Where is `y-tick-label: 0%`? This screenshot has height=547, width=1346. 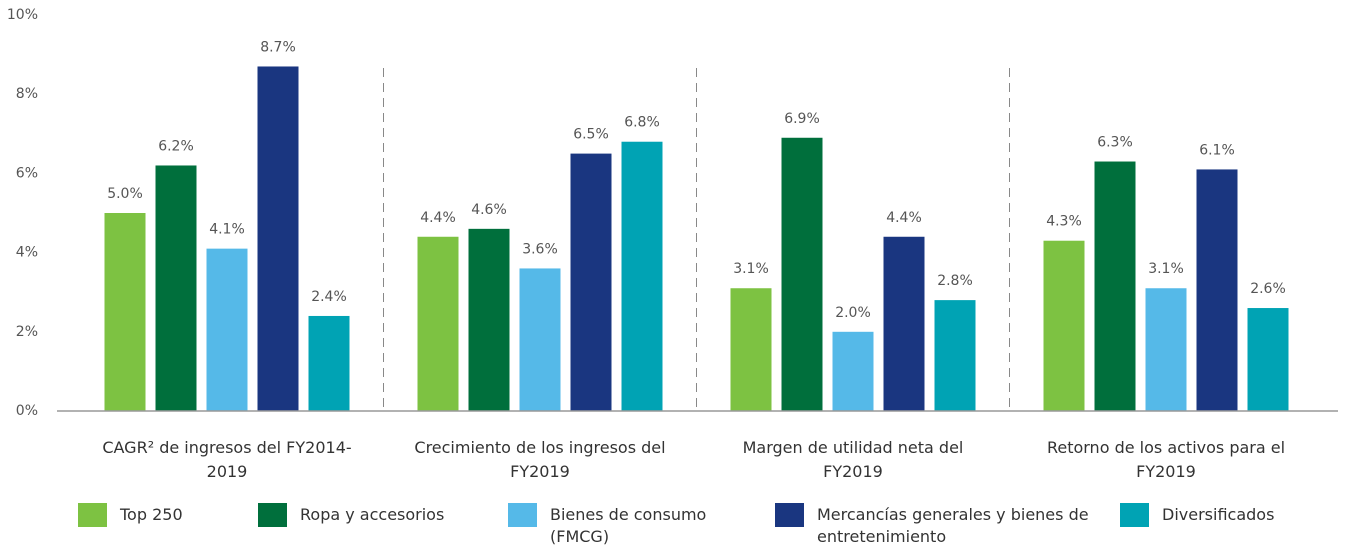 y-tick-label: 0% is located at coordinates (27, 411).